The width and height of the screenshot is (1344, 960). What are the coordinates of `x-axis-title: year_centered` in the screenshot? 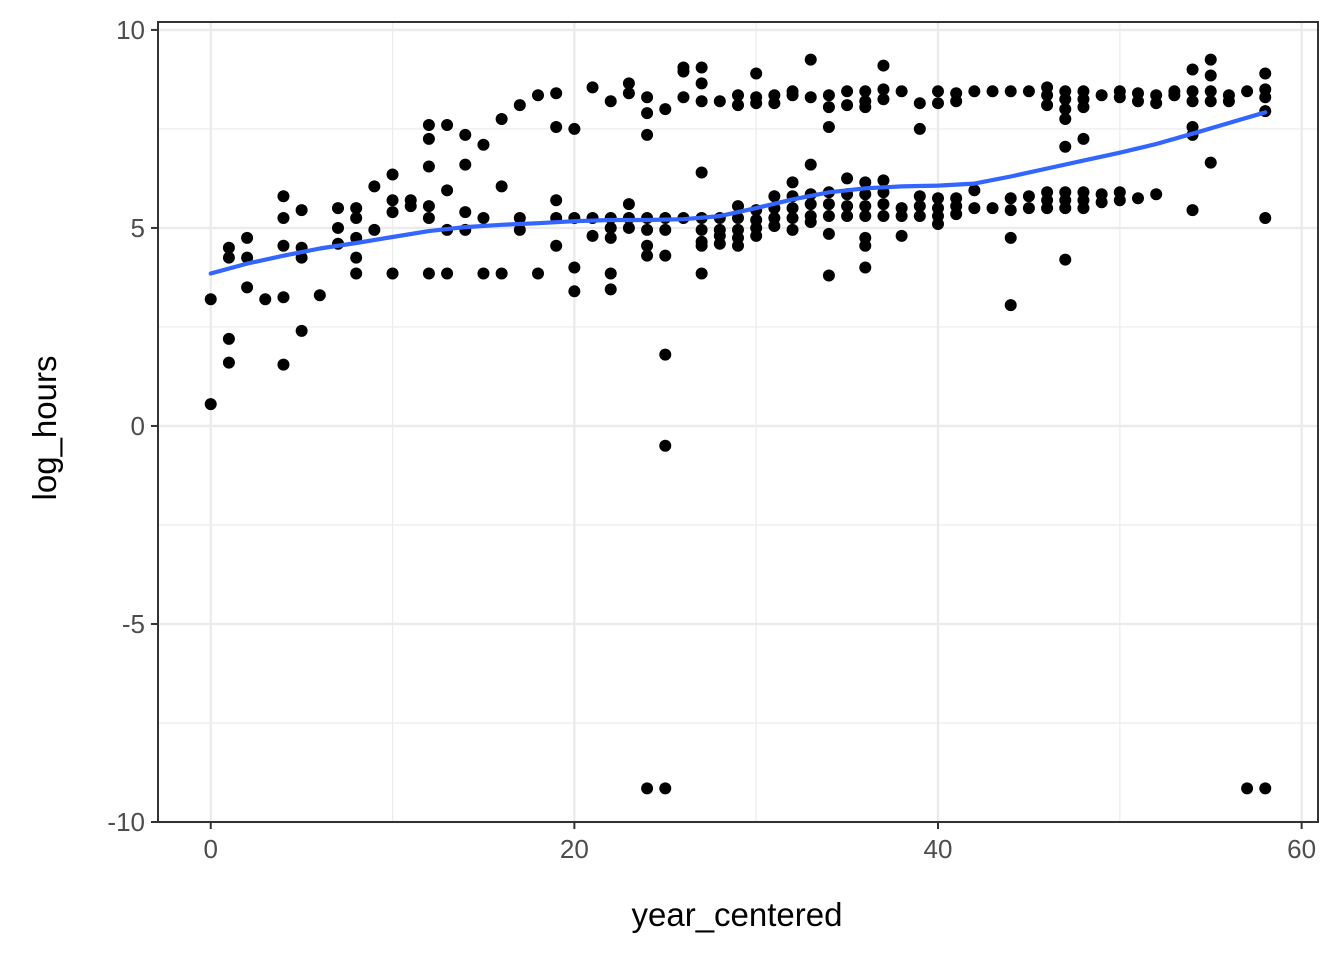 It's located at (737, 914).